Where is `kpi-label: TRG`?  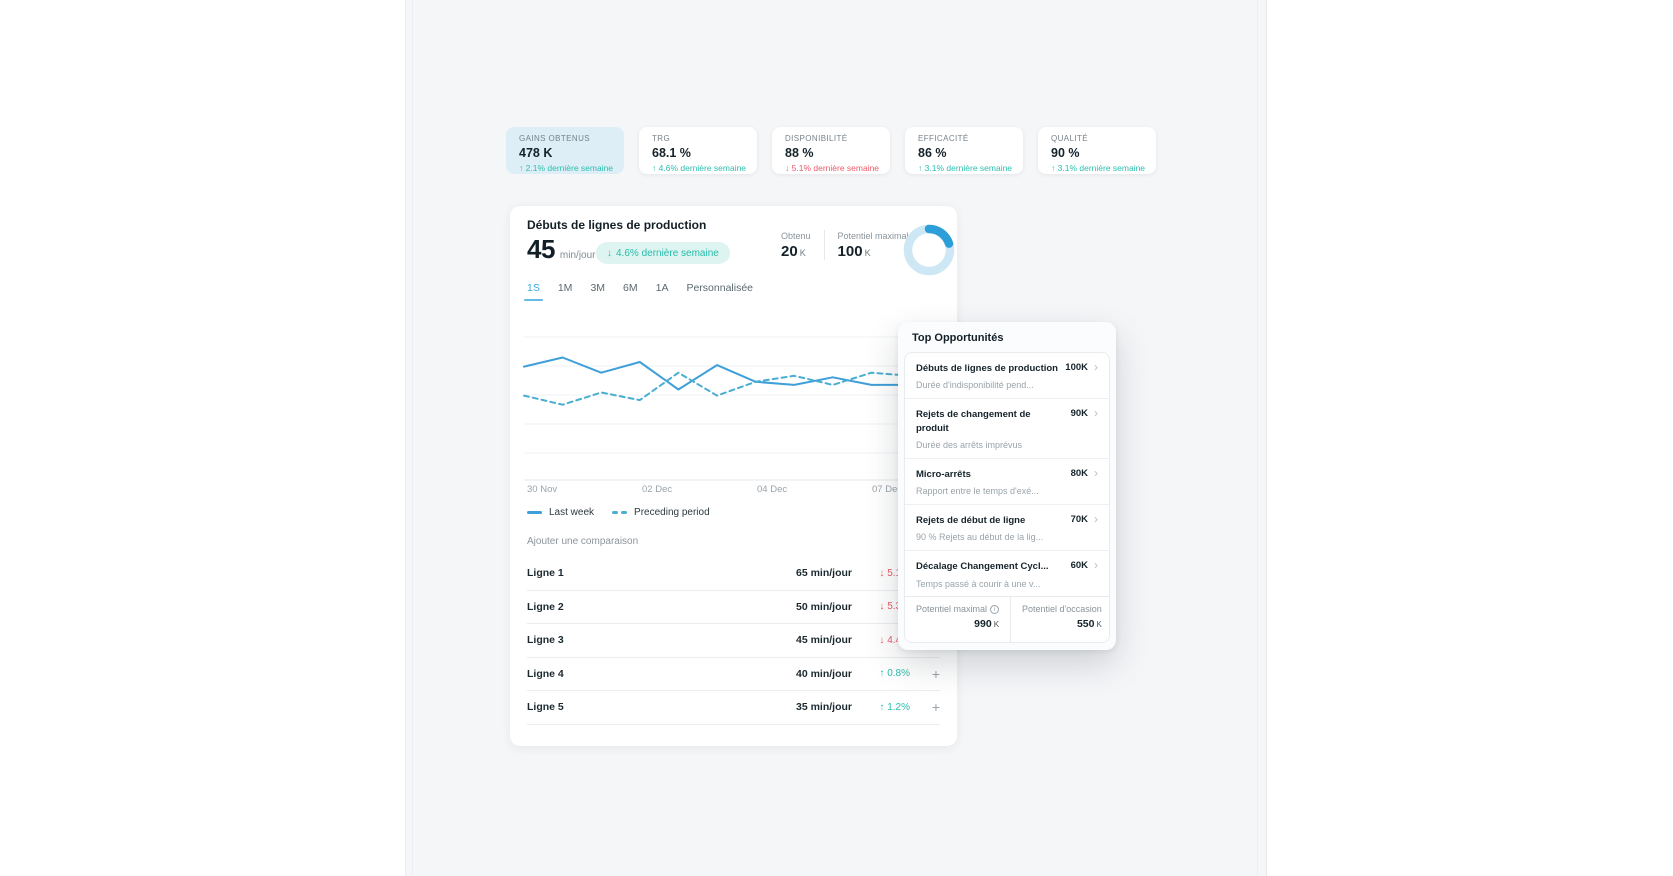 kpi-label: TRG is located at coordinates (661, 138).